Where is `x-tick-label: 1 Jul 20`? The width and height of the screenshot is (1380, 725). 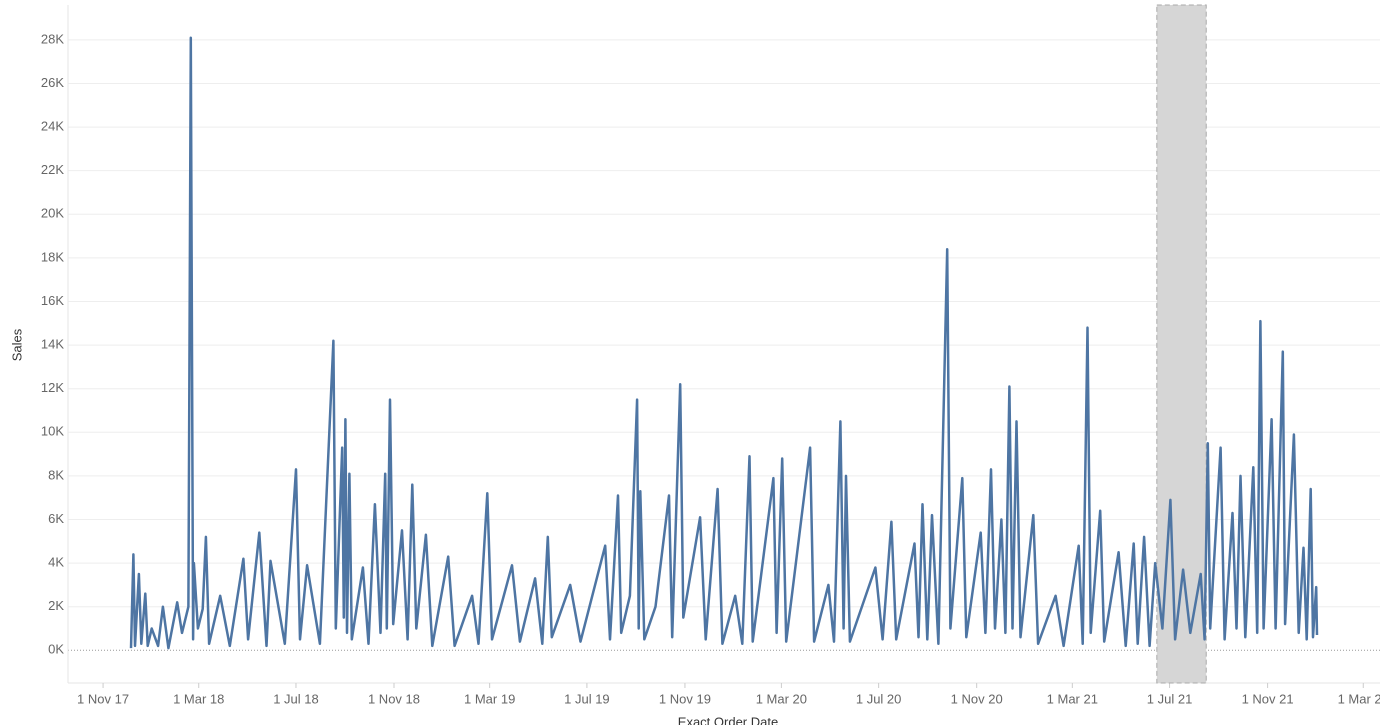
x-tick-label: 1 Jul 20 is located at coordinates (879, 698).